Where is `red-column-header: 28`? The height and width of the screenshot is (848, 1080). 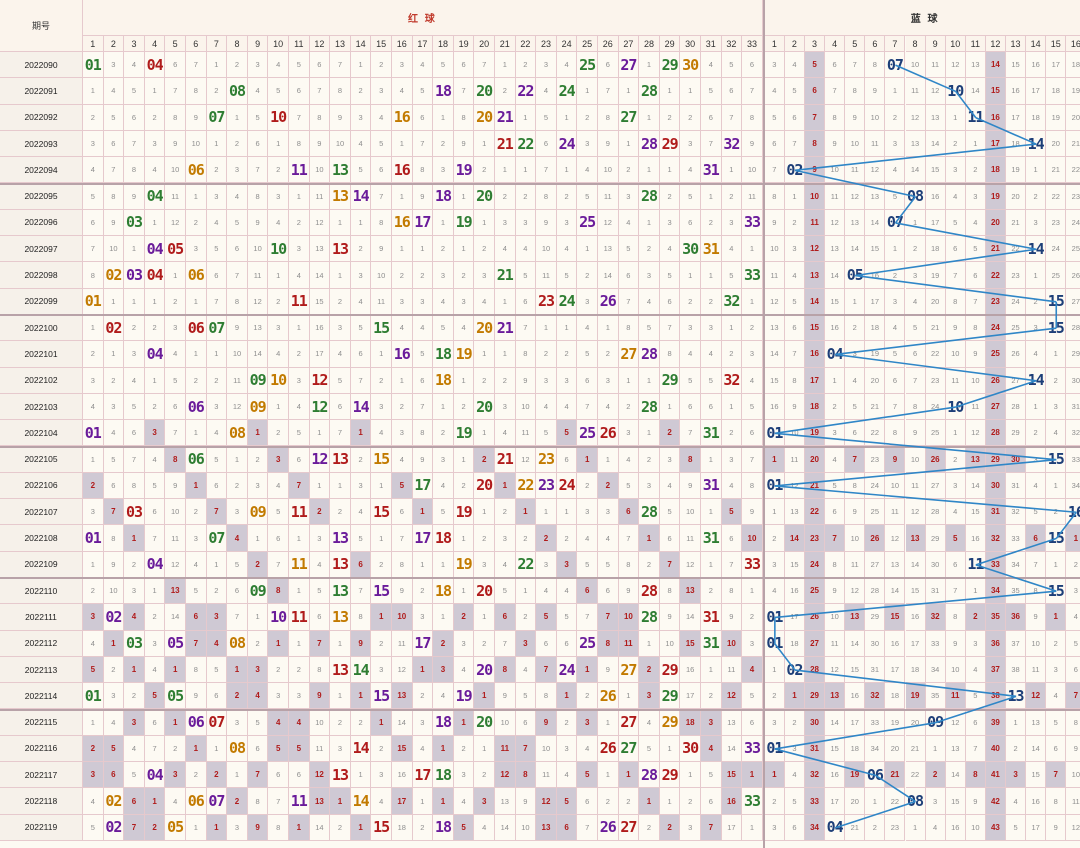
red-column-header: 28 is located at coordinates (649, 44).